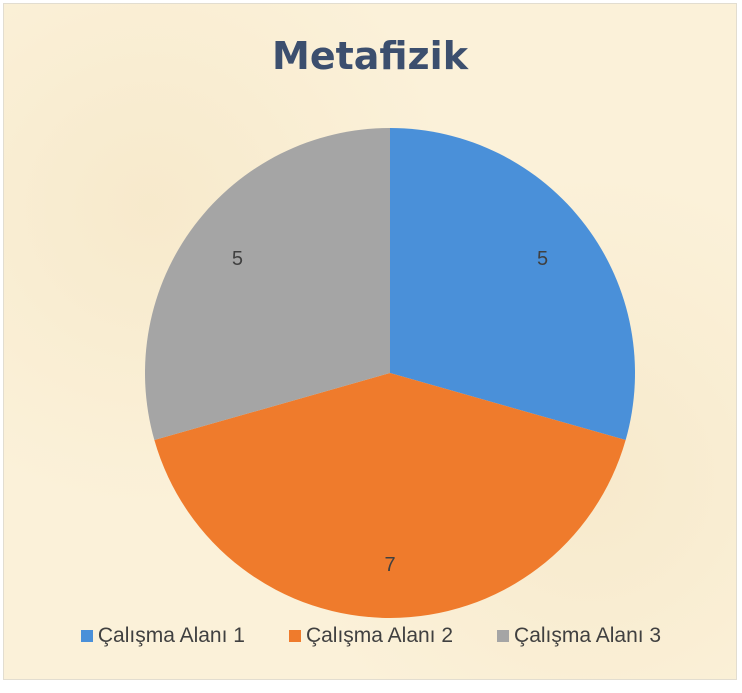  I want to click on legend-item-1: Çalışma Alanı 1, so click(162, 636).